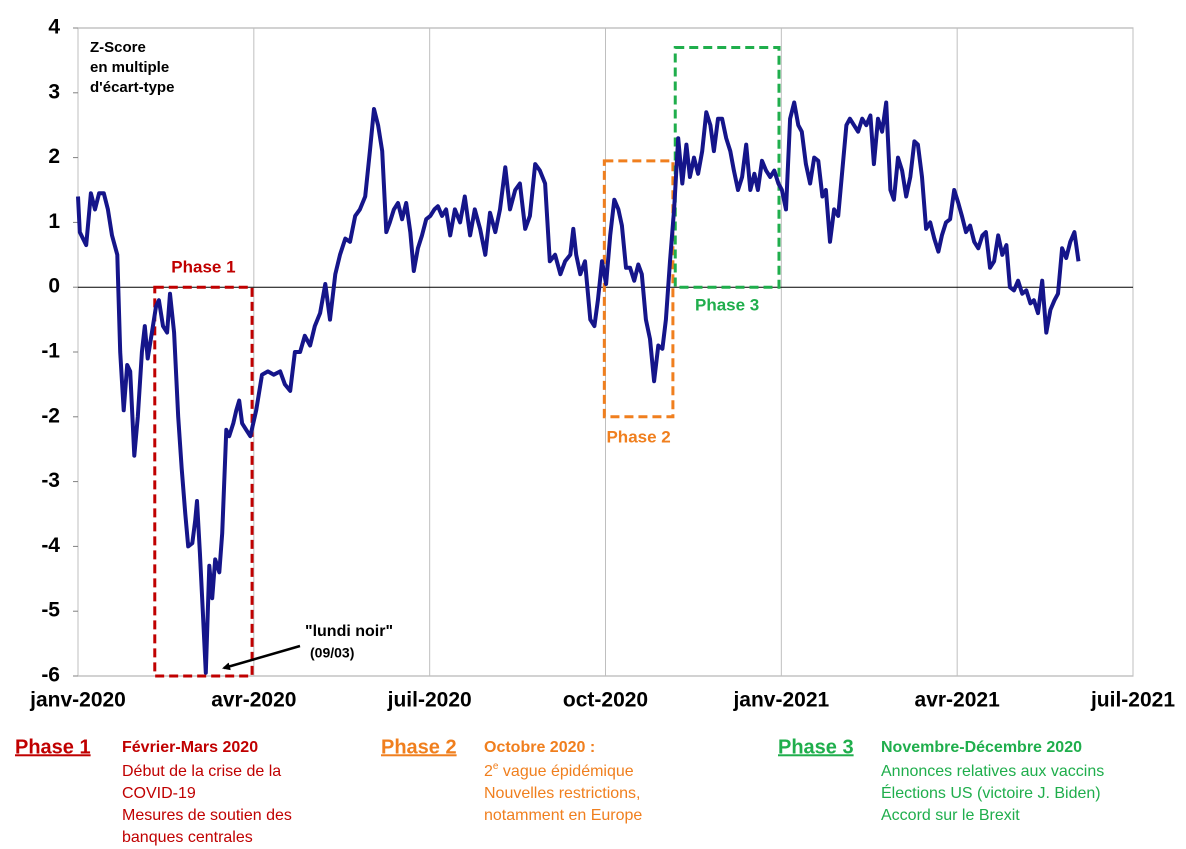 The image size is (1186, 849). I want to click on note-heading: Novembre-Décembre 2020, so click(981, 747).